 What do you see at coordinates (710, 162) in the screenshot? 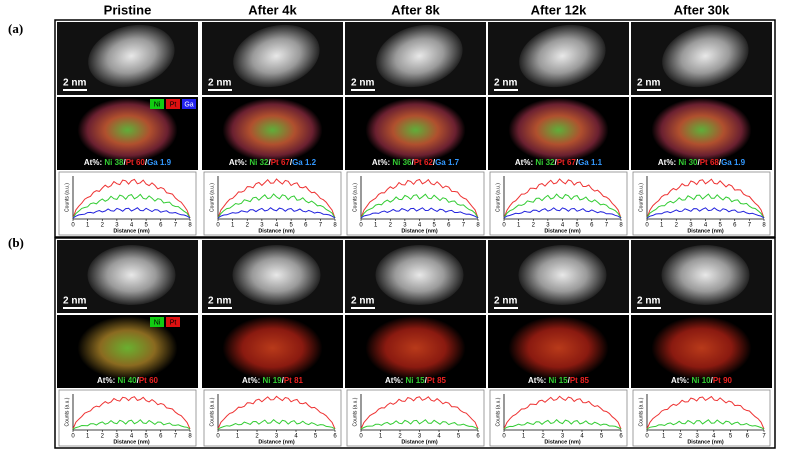
I see `composition-part: Pt 68` at bounding box center [710, 162].